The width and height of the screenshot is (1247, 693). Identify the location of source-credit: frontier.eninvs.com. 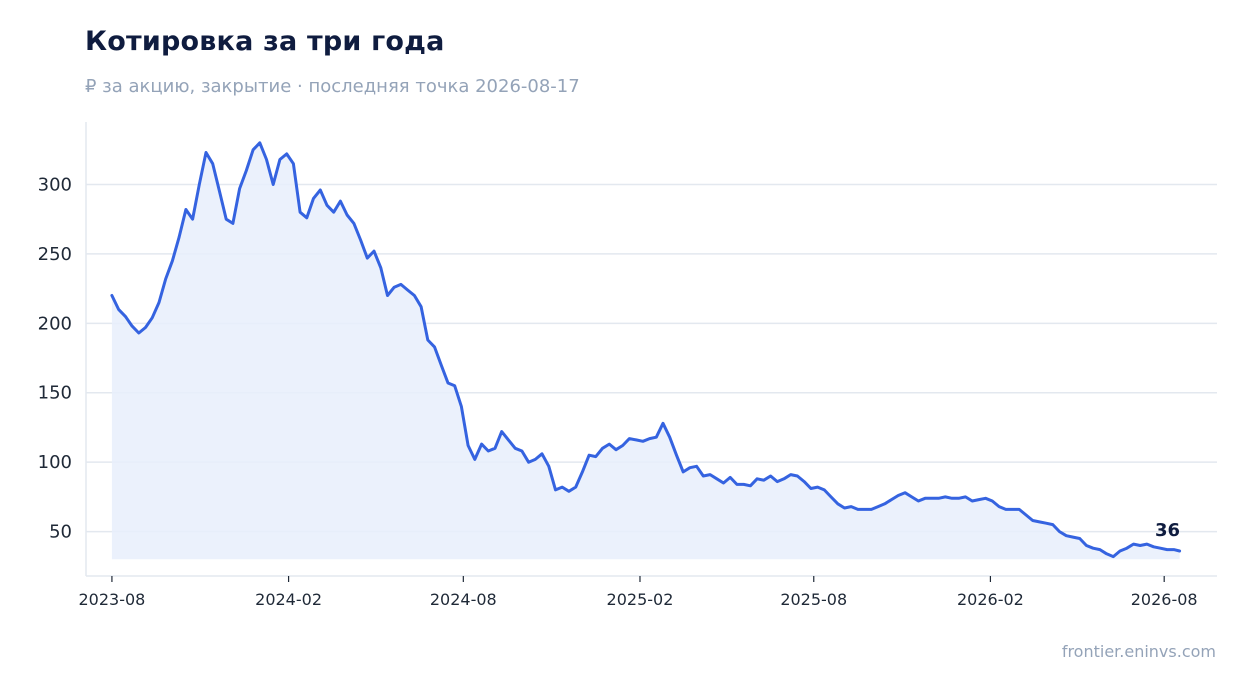
(1138, 651).